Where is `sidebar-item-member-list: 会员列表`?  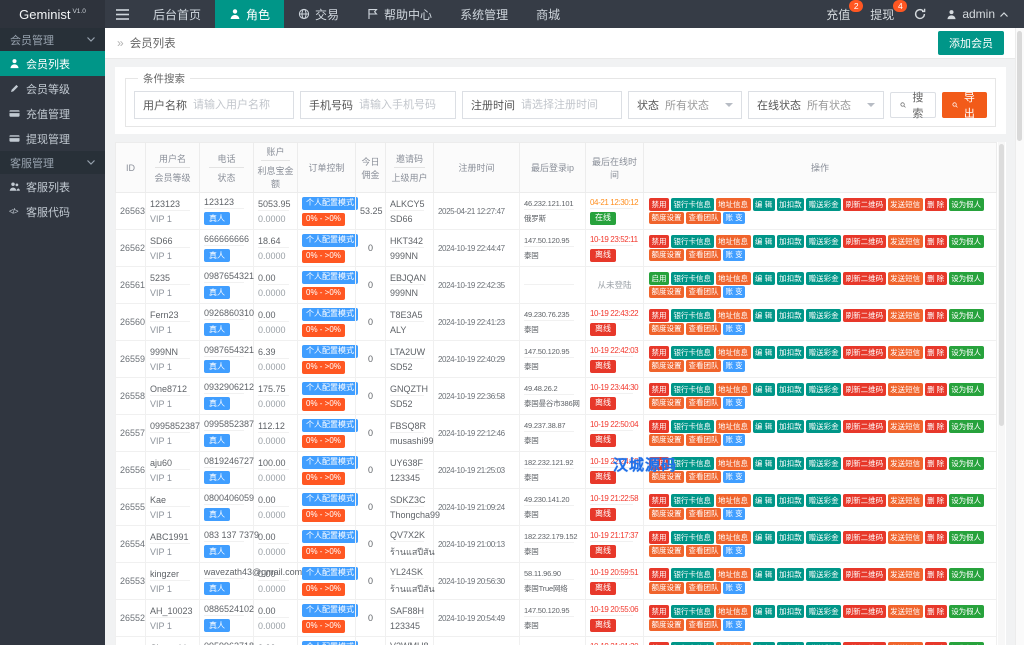 sidebar-item-member-list: 会员列表 is located at coordinates (52, 63).